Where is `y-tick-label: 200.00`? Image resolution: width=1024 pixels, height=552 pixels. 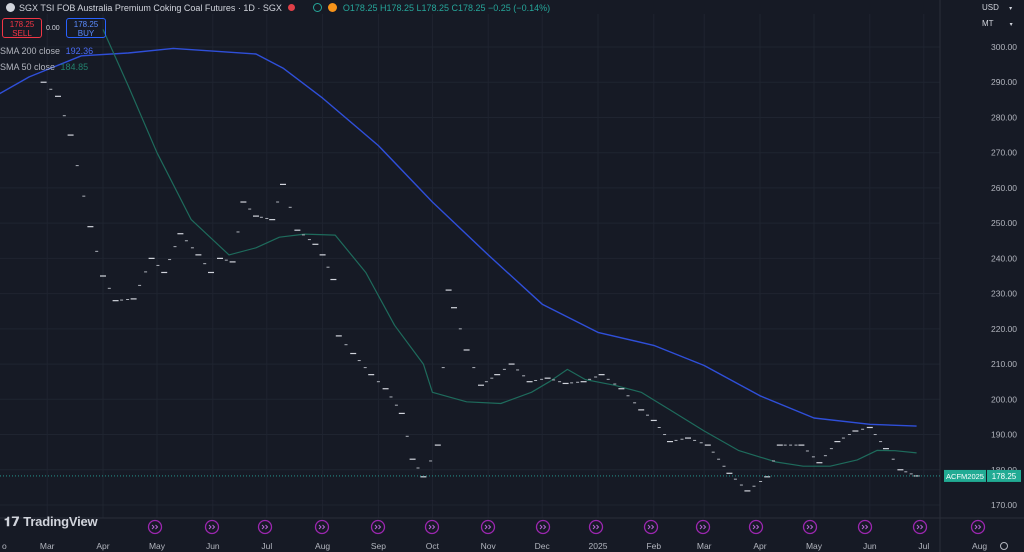 y-tick-label: 200.00 is located at coordinates (1004, 399).